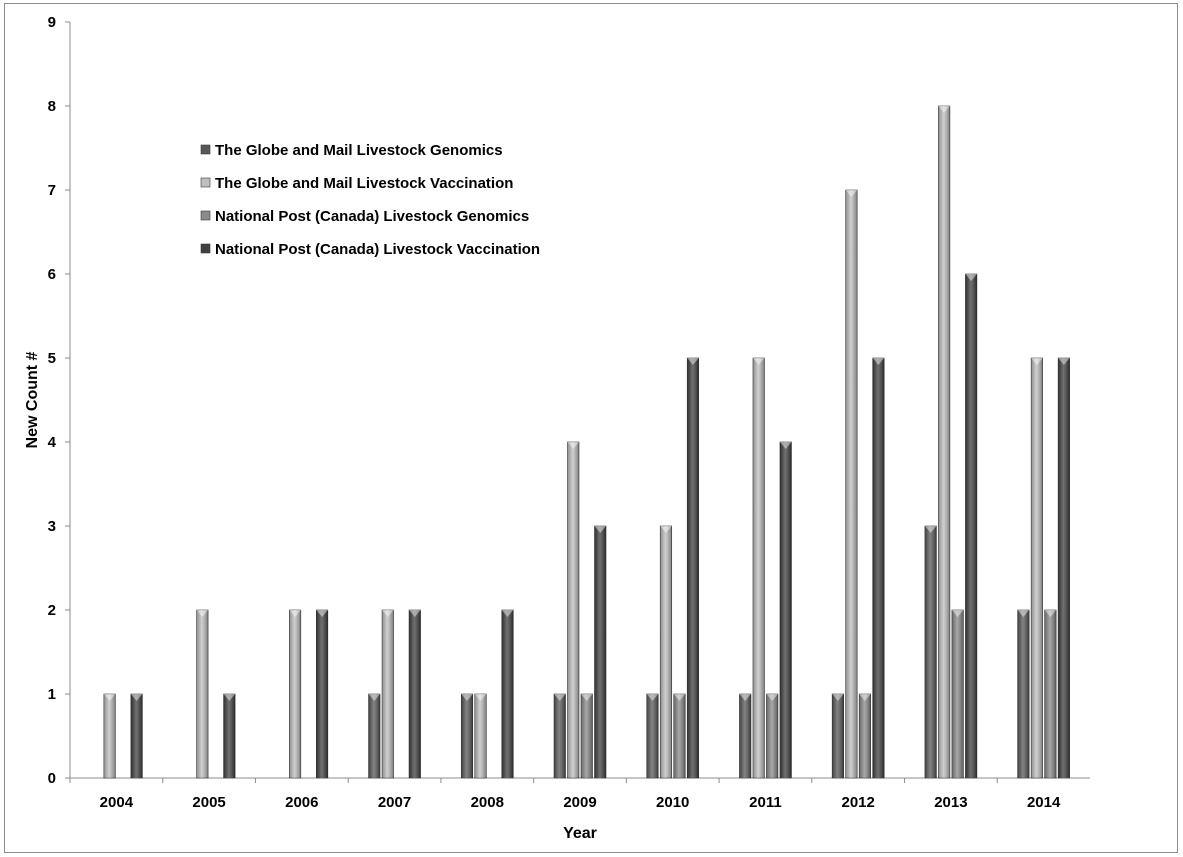 The height and width of the screenshot is (857, 1183). Describe the element at coordinates (208, 802) in the screenshot. I see `x-tick-label: 2005` at that location.